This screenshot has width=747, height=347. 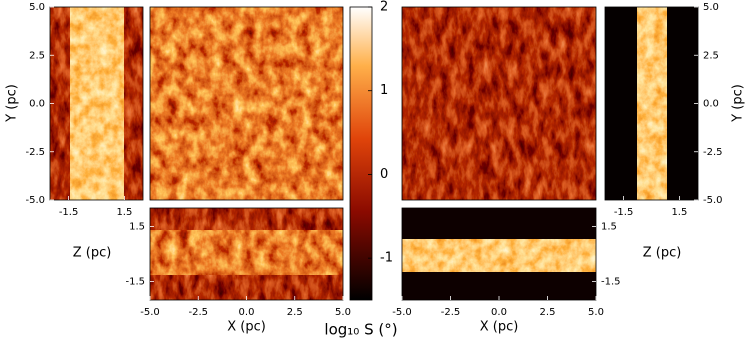 What do you see at coordinates (361, 153) in the screenshot?
I see `colorbar` at bounding box center [361, 153].